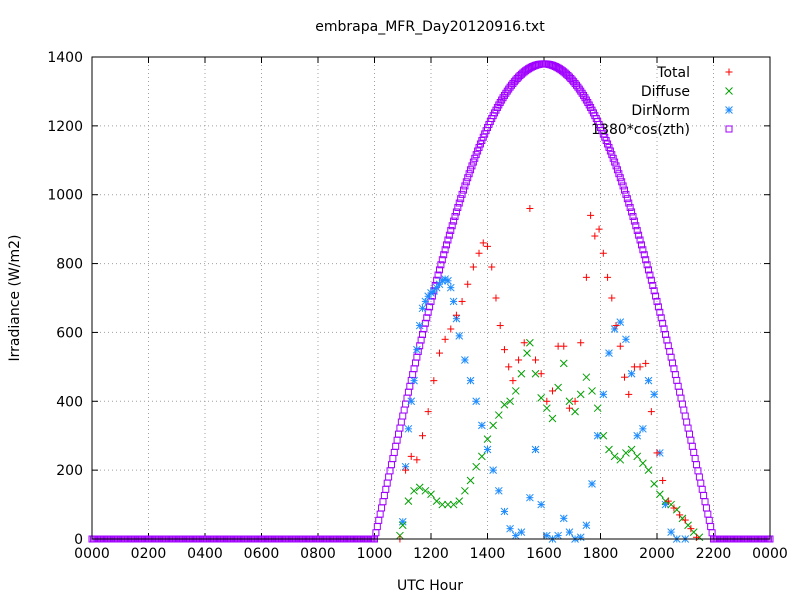  I want to click on y-tick-label: 1400, so click(65, 58).